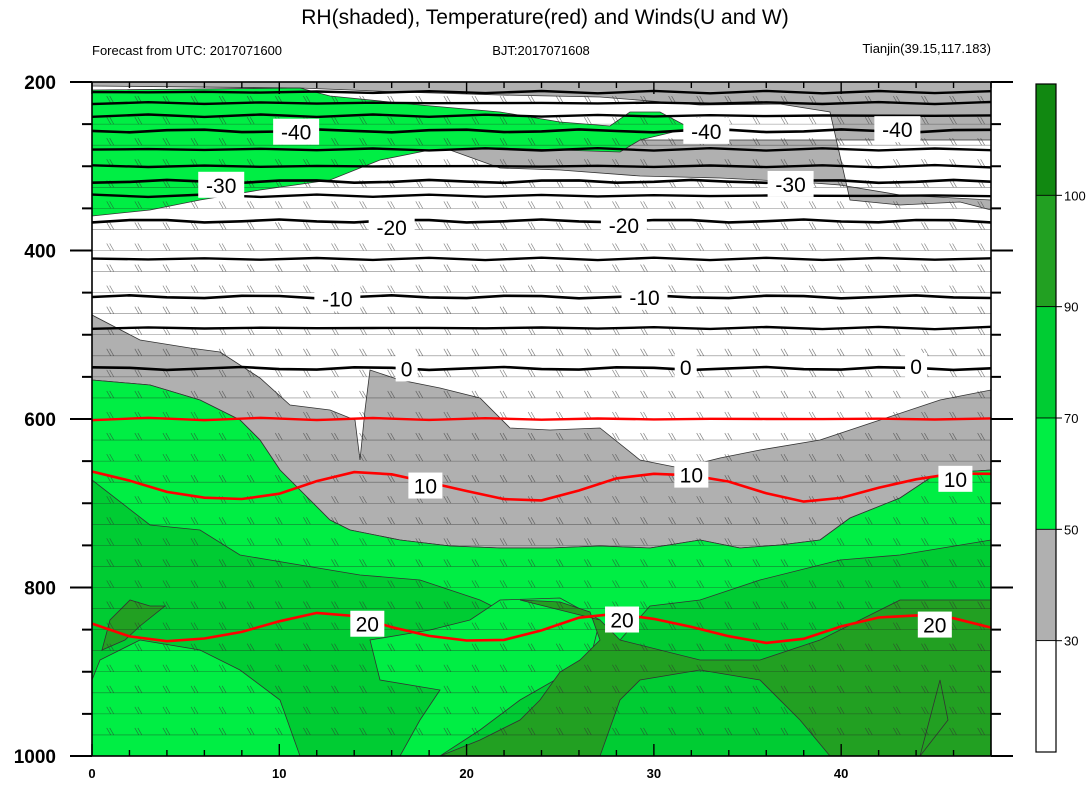 Image resolution: width=1087 pixels, height=806 pixels. What do you see at coordinates (466, 773) in the screenshot?
I see `x-tick-label: 20` at bounding box center [466, 773].